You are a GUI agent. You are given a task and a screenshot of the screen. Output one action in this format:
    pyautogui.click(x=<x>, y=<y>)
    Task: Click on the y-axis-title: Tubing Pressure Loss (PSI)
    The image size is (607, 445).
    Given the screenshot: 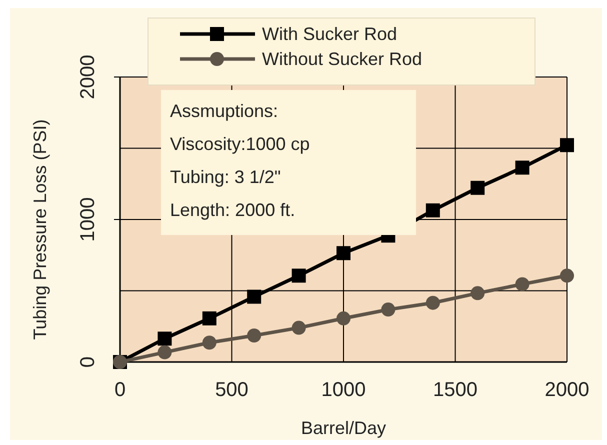 What is the action you would take?
    pyautogui.click(x=40, y=229)
    